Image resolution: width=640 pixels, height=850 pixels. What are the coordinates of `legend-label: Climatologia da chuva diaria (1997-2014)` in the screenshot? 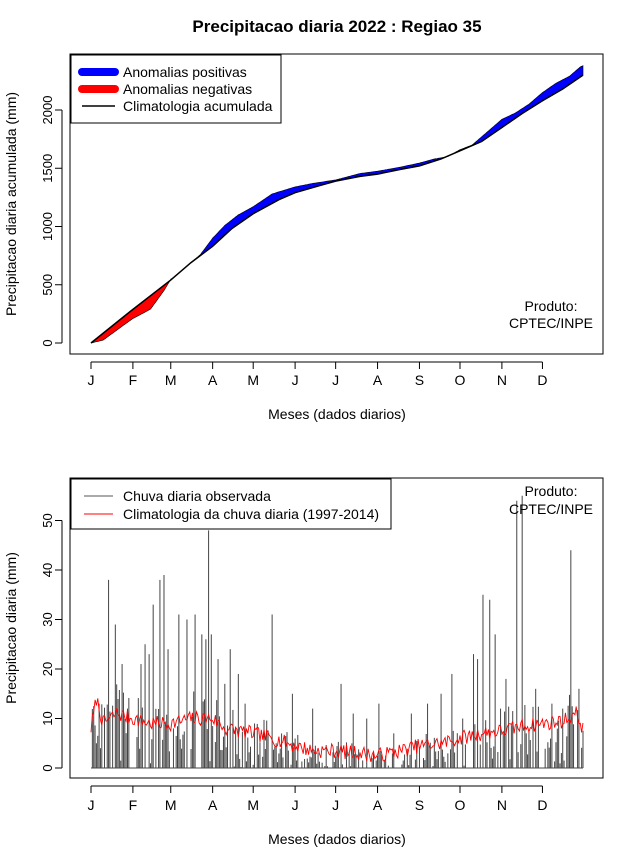 It's located at (251, 514).